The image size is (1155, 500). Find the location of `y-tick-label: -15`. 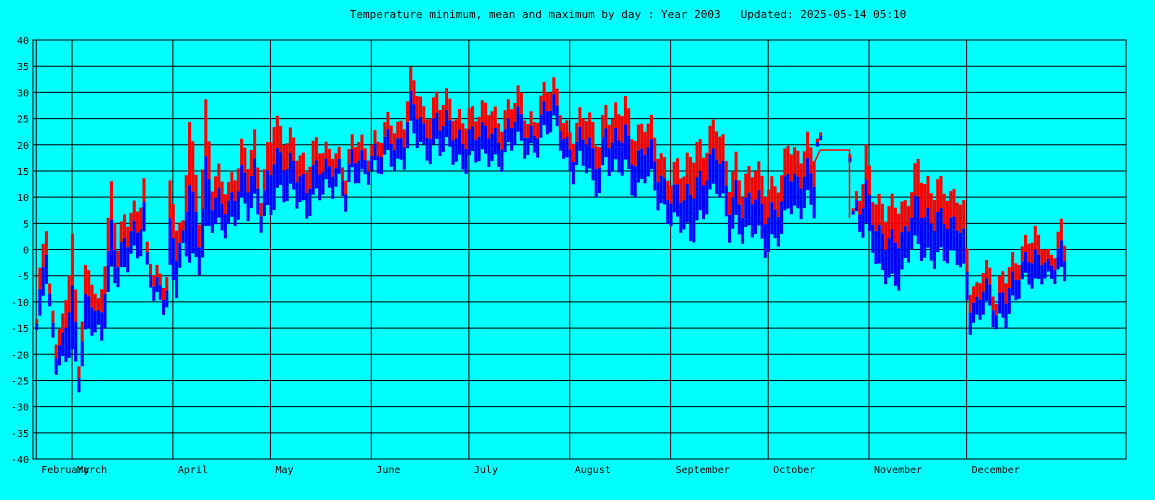

y-tick-label: -15 is located at coordinates (20, 329).